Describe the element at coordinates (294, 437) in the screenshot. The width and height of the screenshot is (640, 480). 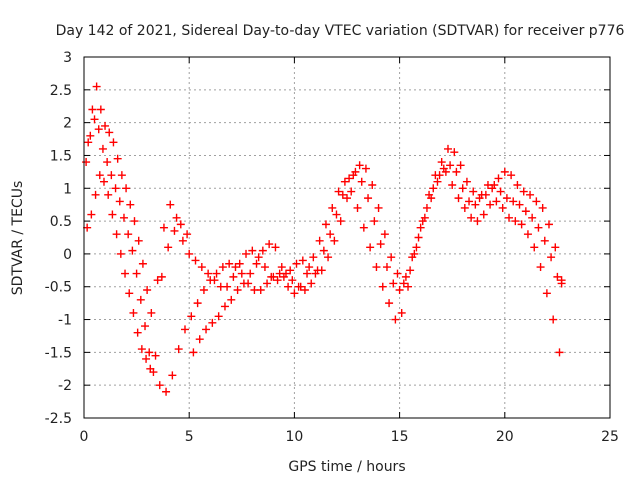
I see `x-tick-label: 10` at that location.